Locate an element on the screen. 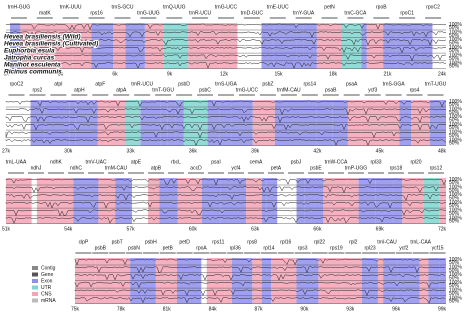 The width and height of the screenshot is (474, 320). gene-label: ycf15 is located at coordinates (438, 248).